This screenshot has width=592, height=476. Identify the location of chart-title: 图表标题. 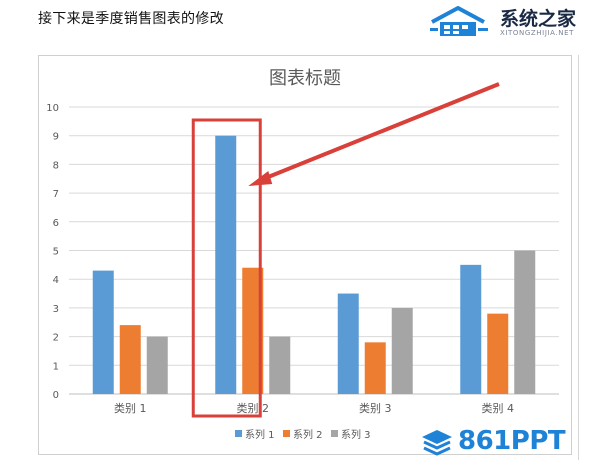
(305, 78).